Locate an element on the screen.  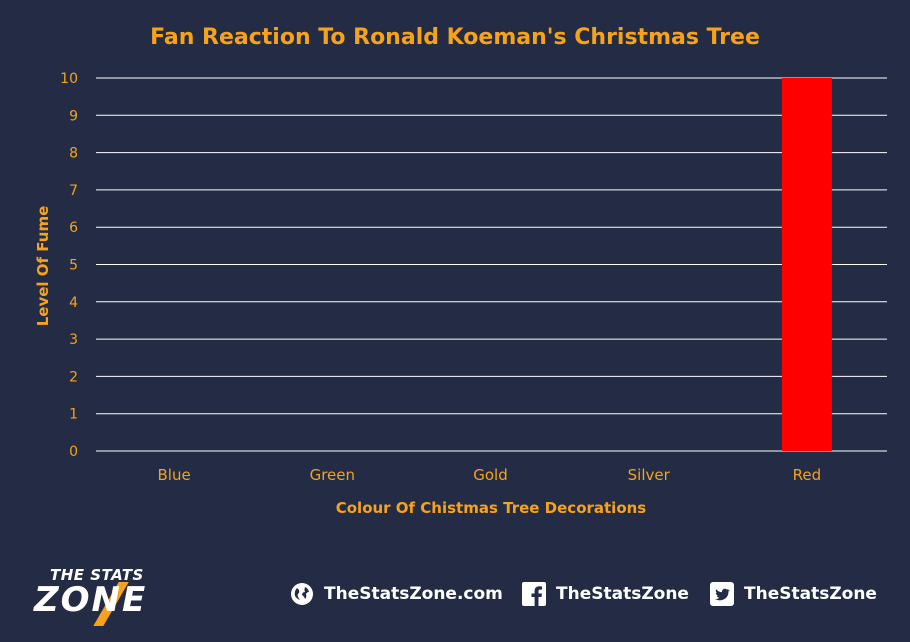
x-tick-label: Silver is located at coordinates (649, 475).